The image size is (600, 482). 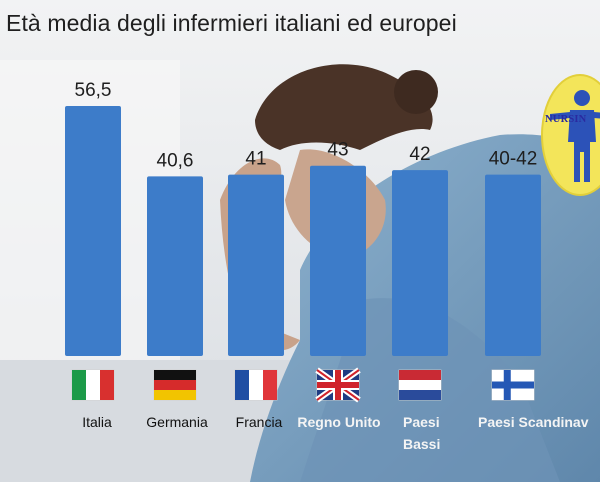 I want to click on data-label: 40,6, so click(x=175, y=160).